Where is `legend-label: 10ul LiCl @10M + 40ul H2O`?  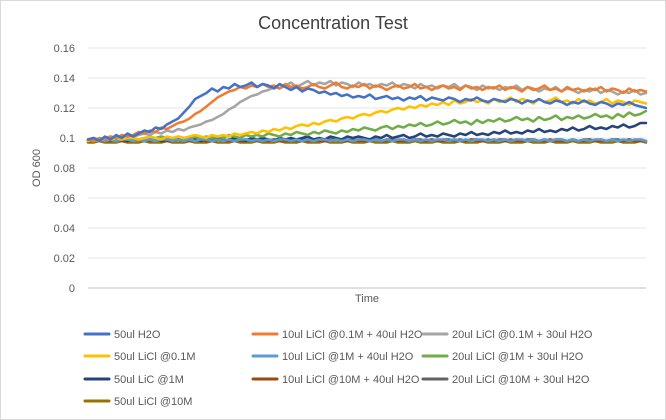 legend-label: 10ul LiCl @10M + 40ul H2O is located at coordinates (351, 380).